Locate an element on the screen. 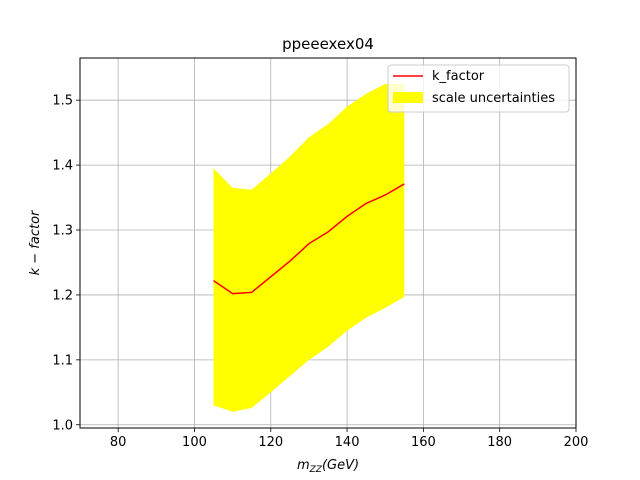 The width and height of the screenshot is (640, 480). x-axis: 80 100 120 140 160 180 200 is located at coordinates (349, 439).